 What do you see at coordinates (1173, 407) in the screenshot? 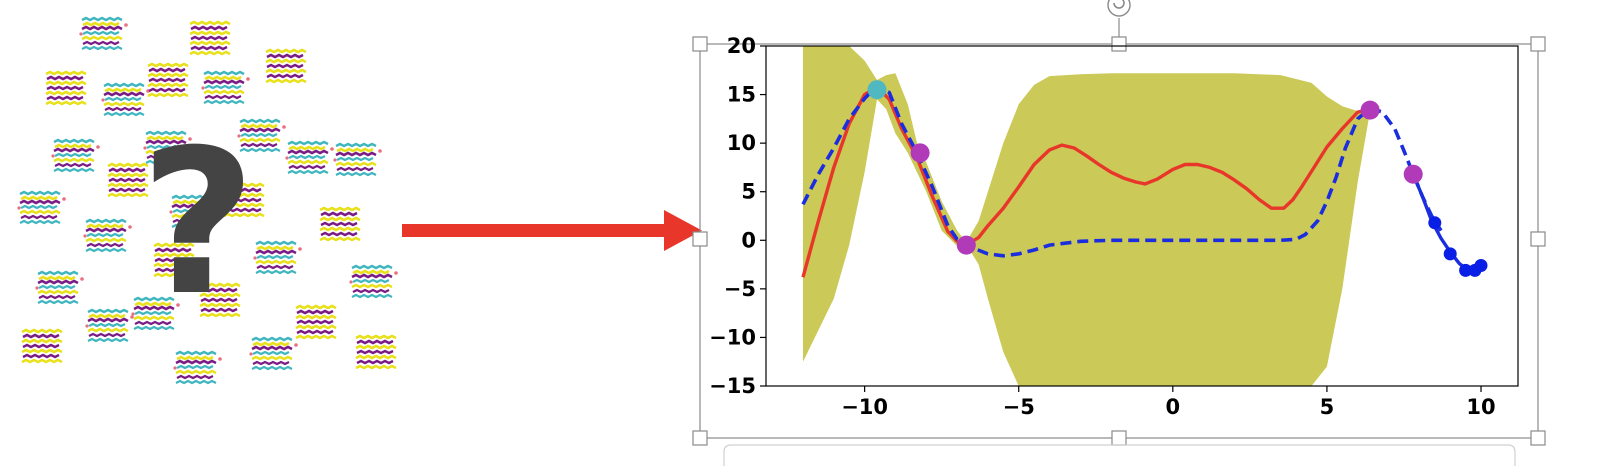
I see `x-tick-label: 0` at bounding box center [1173, 407].